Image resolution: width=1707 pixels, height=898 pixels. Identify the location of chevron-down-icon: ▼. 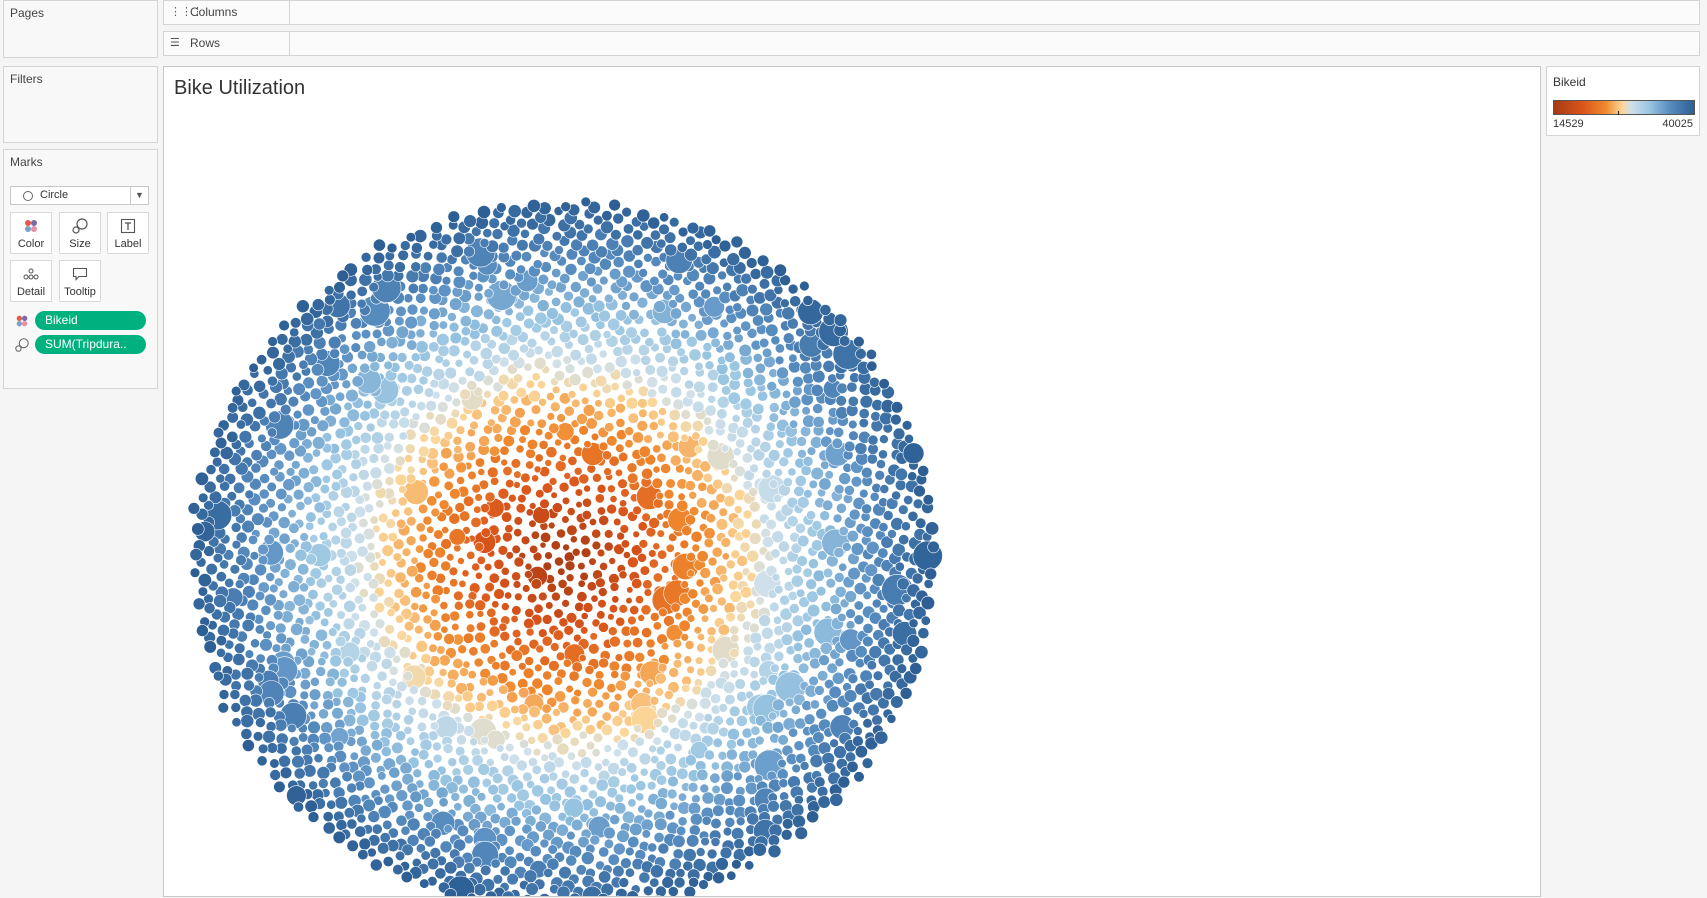
(139, 195).